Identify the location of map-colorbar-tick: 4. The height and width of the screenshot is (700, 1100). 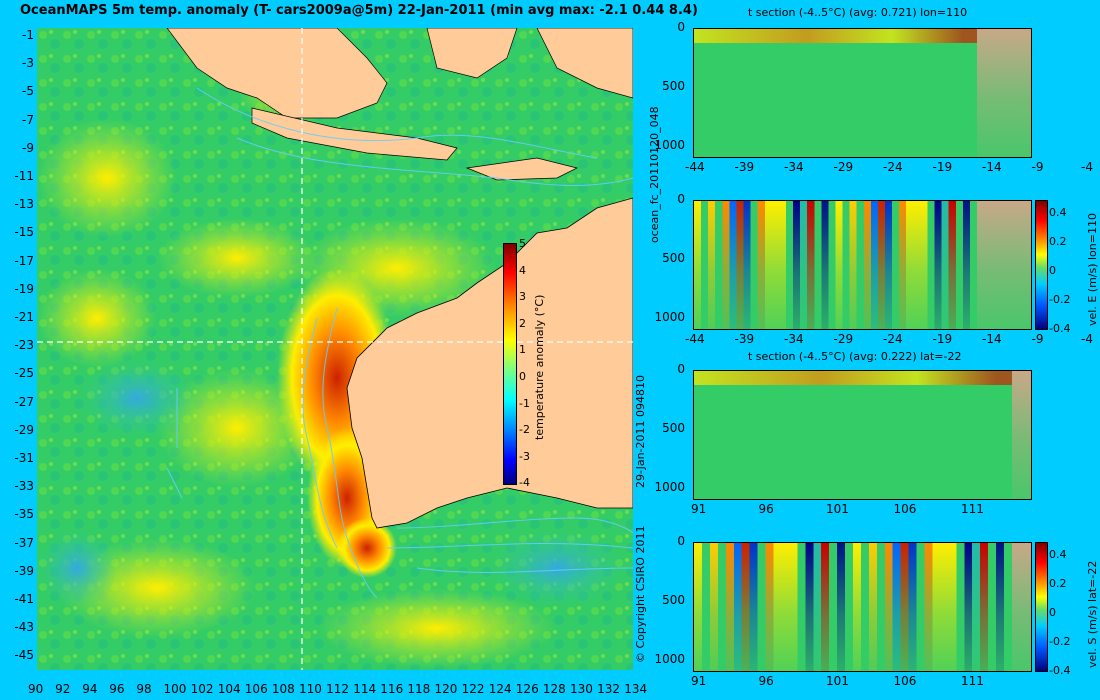
(522, 270).